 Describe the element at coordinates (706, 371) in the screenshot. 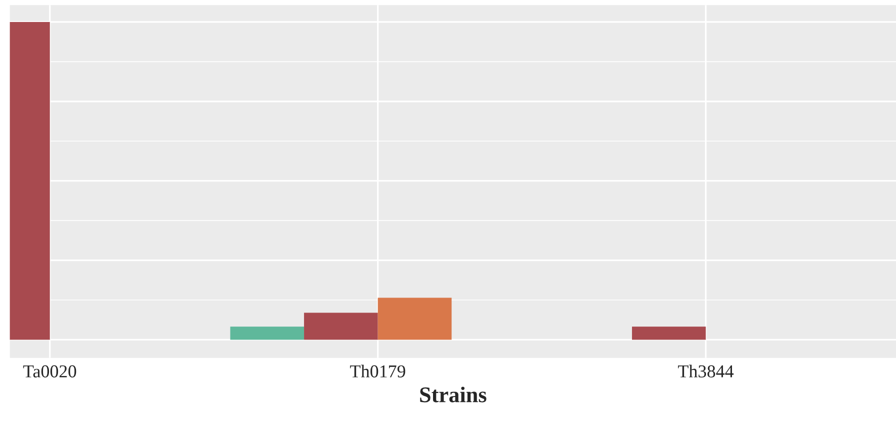

I see `x-tick-label: Th3844` at that location.